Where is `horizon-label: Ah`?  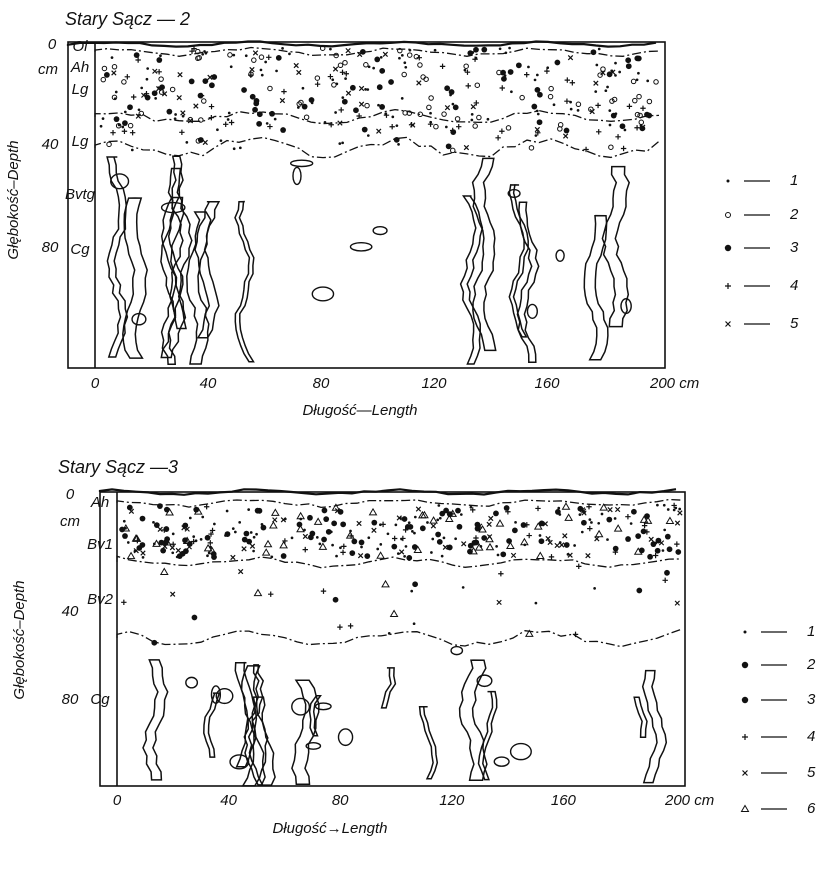
horizon-label: Ah is located at coordinates (79, 67).